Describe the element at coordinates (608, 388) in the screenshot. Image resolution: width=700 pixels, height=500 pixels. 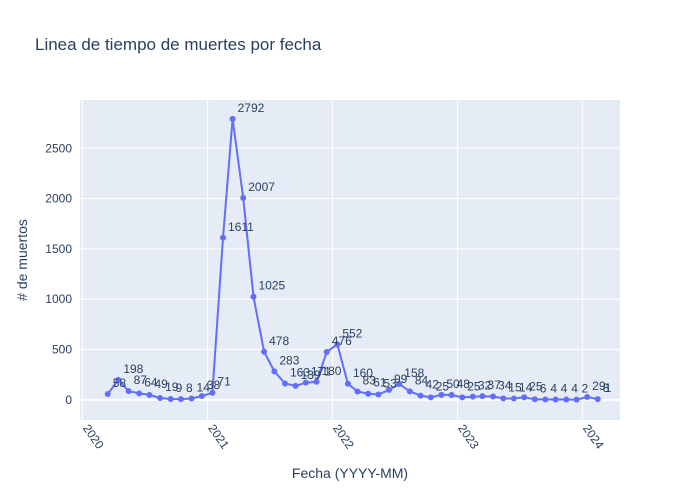
I see `data-label: 1` at that location.